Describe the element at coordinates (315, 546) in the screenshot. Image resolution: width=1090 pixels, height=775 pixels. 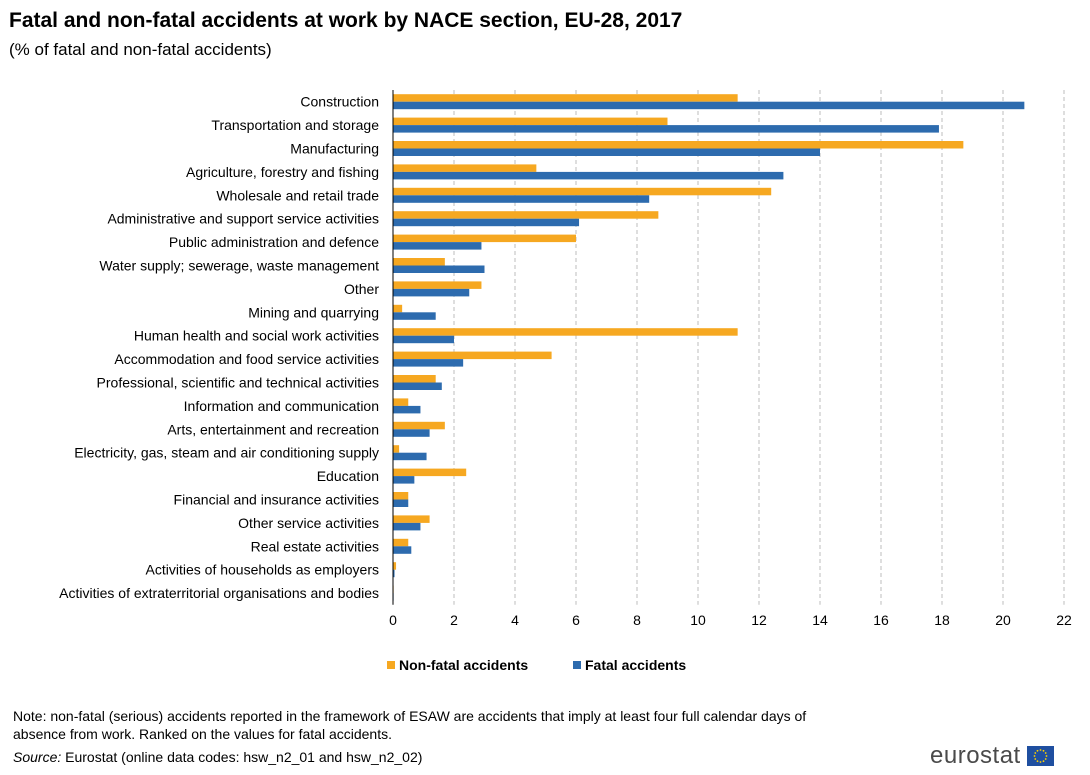
I see `category-label: Real estate activities` at that location.